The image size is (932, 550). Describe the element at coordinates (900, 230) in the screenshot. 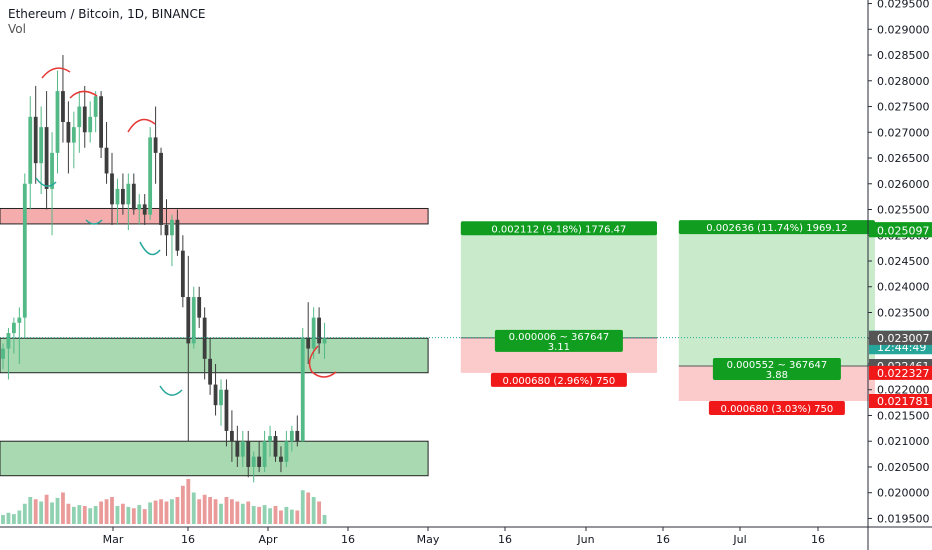

I see `price-label-box` at that location.